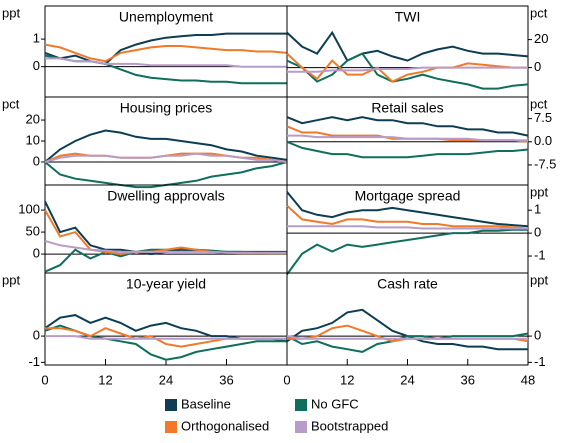  What do you see at coordinates (33, 139) in the screenshot?
I see `y-tick-label: 10` at bounding box center [33, 139].